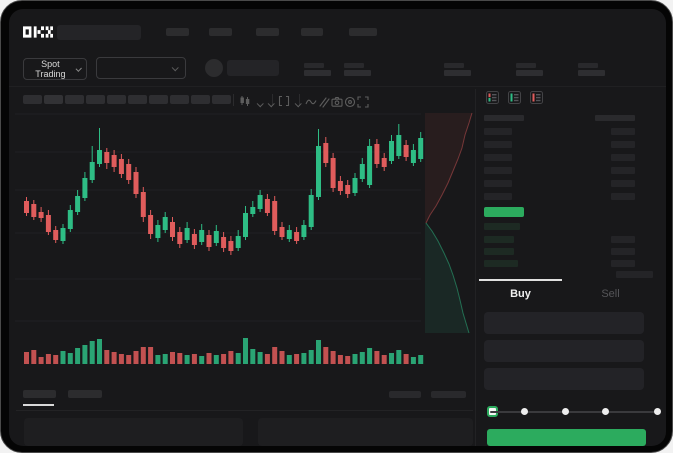 This screenshot has width=673, height=453. Describe the element at coordinates (492, 97) in the screenshot. I see `orderbook-view-all-icon` at that location.